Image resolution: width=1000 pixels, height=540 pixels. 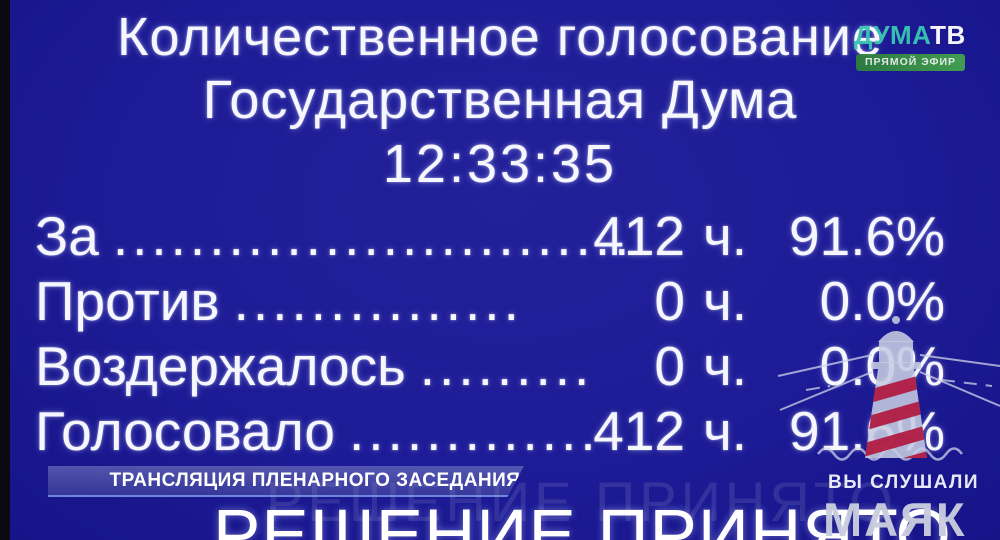 What do you see at coordinates (948, 35) in the screenshot?
I see `logo-tv-text: ТВ` at bounding box center [948, 35].